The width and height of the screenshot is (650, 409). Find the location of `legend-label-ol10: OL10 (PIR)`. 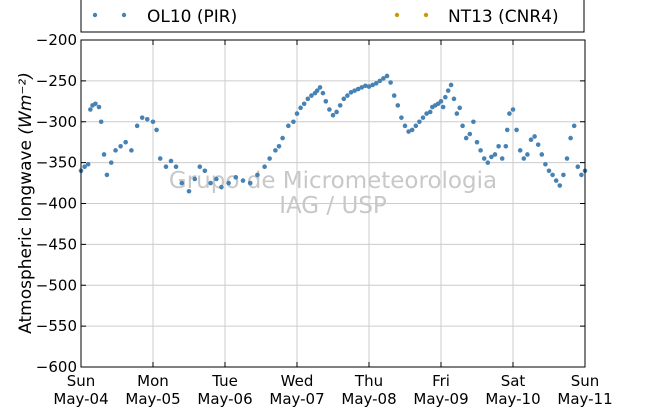

legend-label-ol10: OL10 (PIR) is located at coordinates (192, 17).